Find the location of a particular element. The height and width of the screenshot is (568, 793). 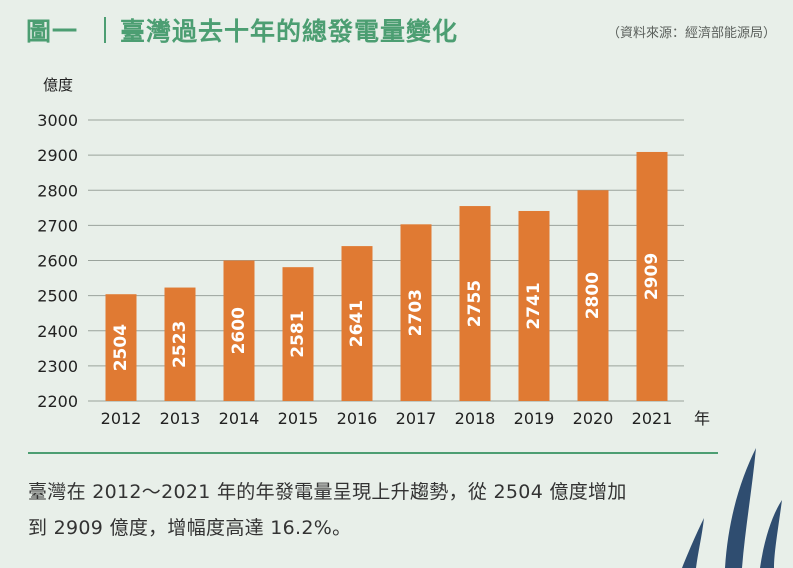

y-tick-label: 2800 is located at coordinates (57, 190).